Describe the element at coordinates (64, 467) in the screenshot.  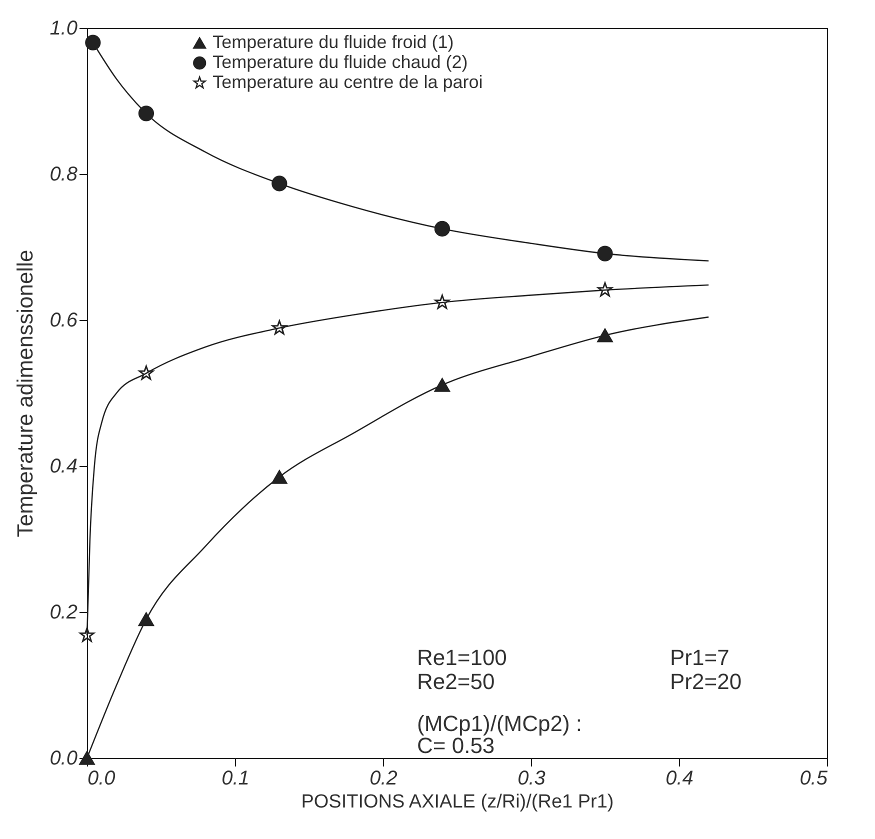
I see `y-tick-label: 0.4` at that location.